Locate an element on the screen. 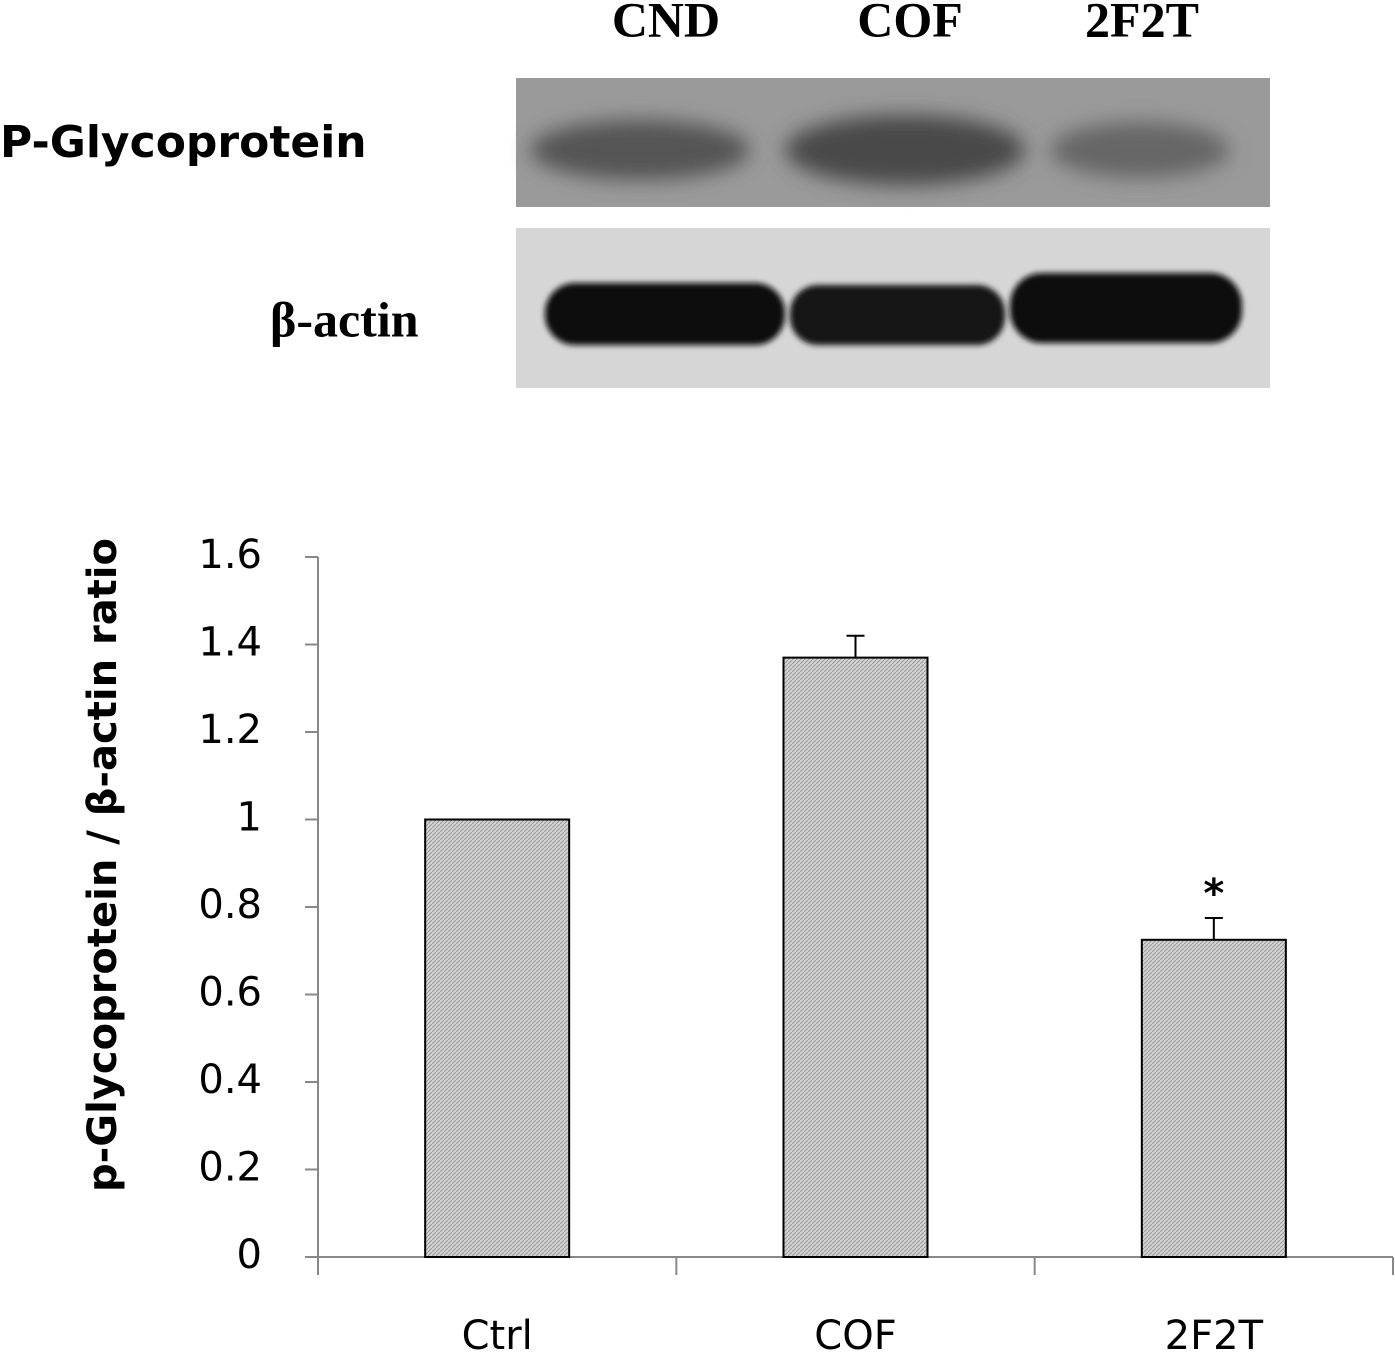  row-label: β-actin is located at coordinates (344, 319).